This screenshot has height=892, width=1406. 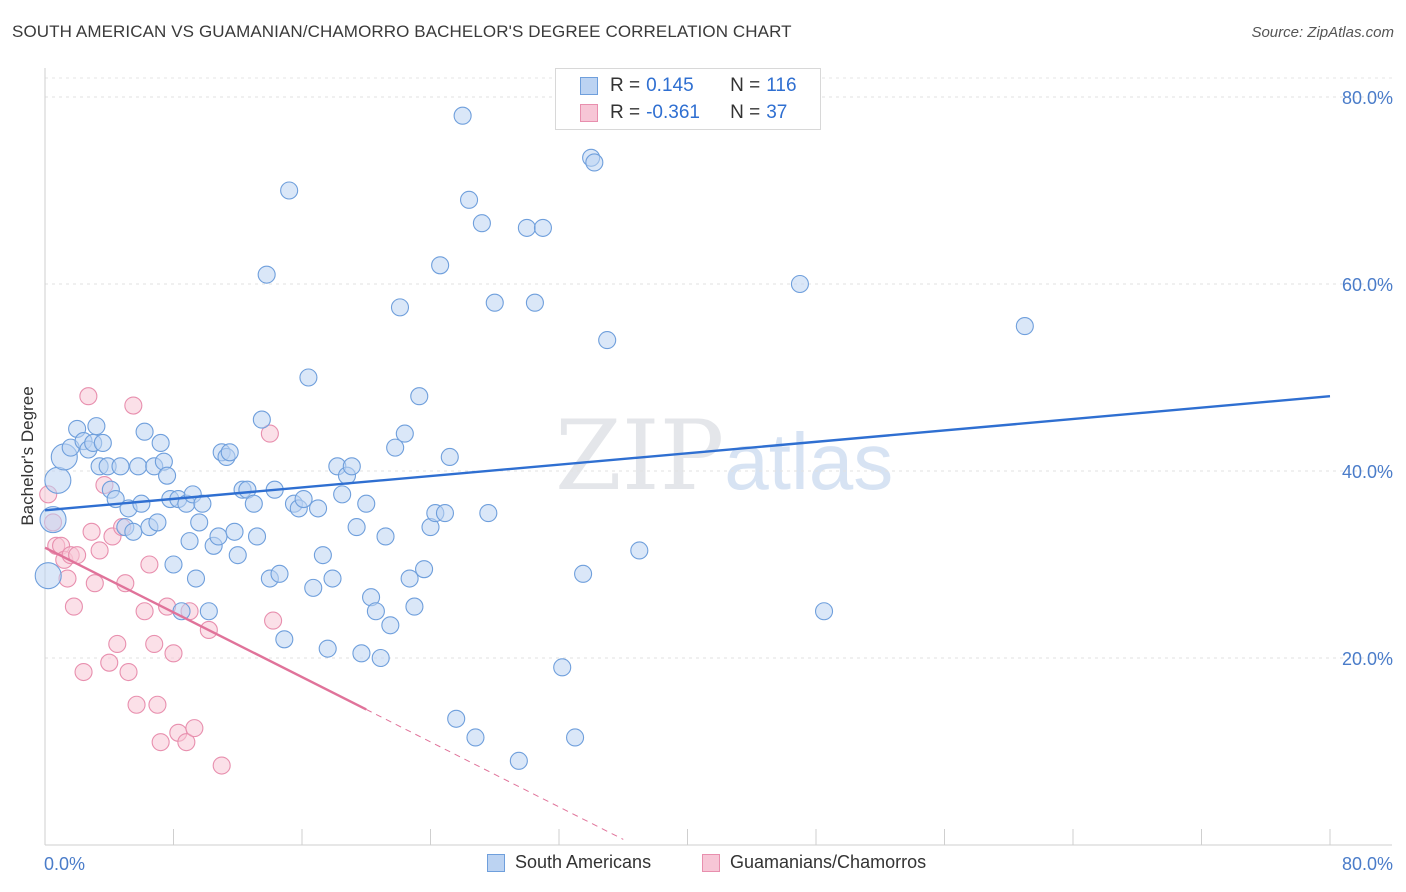 I want to click on y-tick-label: 80.0%, so click(x=1367, y=98).